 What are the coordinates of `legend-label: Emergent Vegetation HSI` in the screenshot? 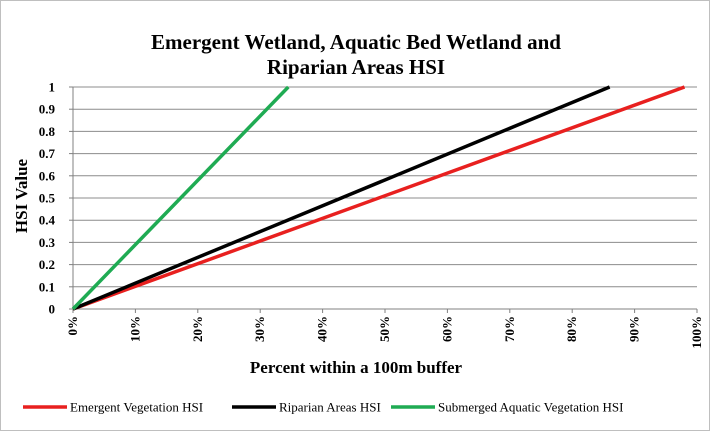 It's located at (136, 407).